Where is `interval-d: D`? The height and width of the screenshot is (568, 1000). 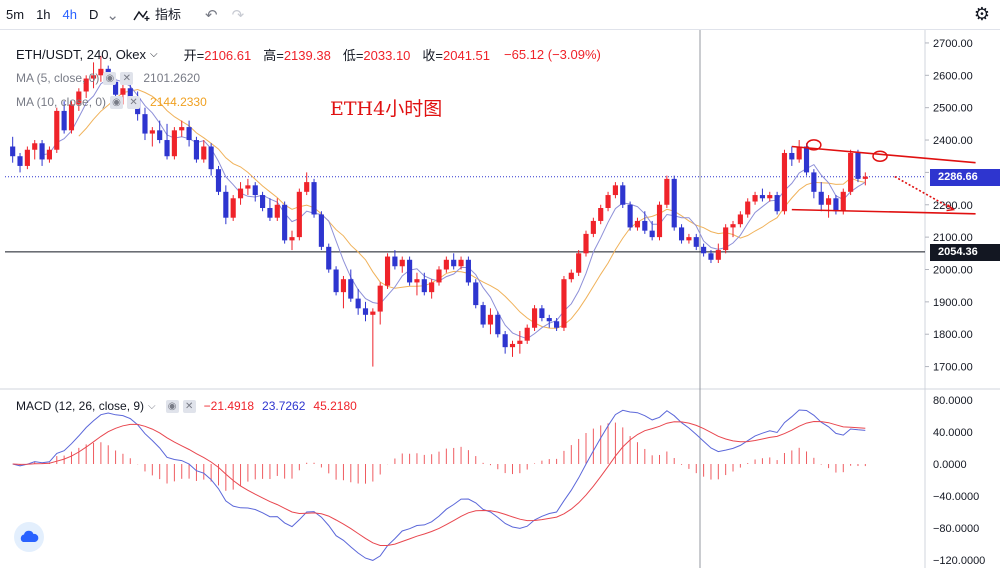 interval-d: D is located at coordinates (94, 14).